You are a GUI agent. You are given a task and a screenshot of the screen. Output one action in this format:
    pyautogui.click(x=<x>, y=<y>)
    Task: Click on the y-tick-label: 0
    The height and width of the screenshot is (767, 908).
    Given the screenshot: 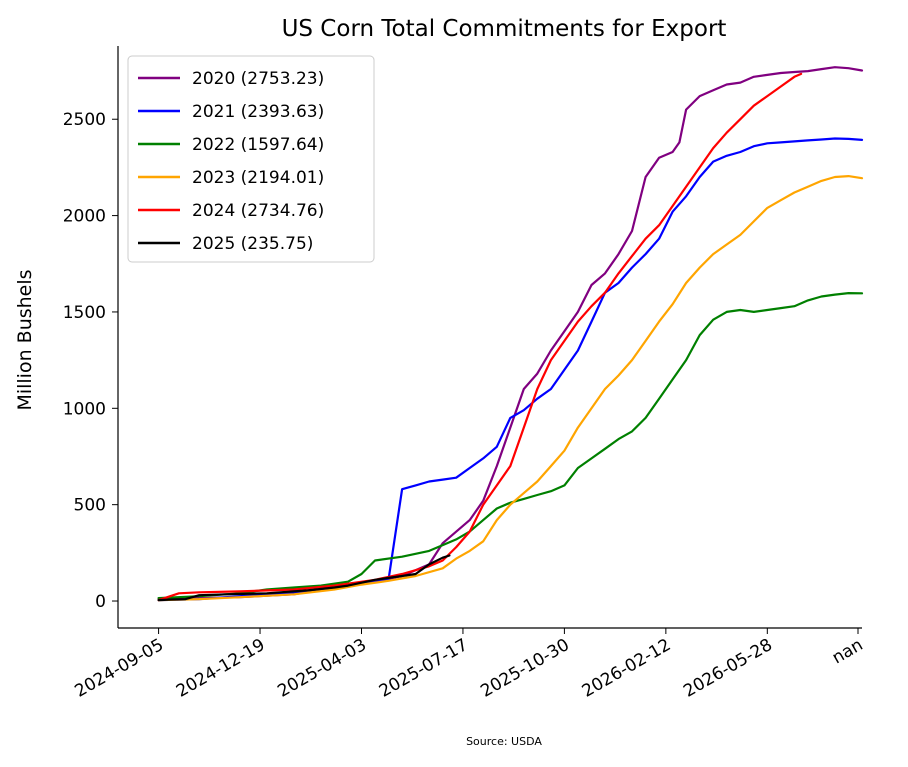 What is the action you would take?
    pyautogui.click(x=100, y=602)
    